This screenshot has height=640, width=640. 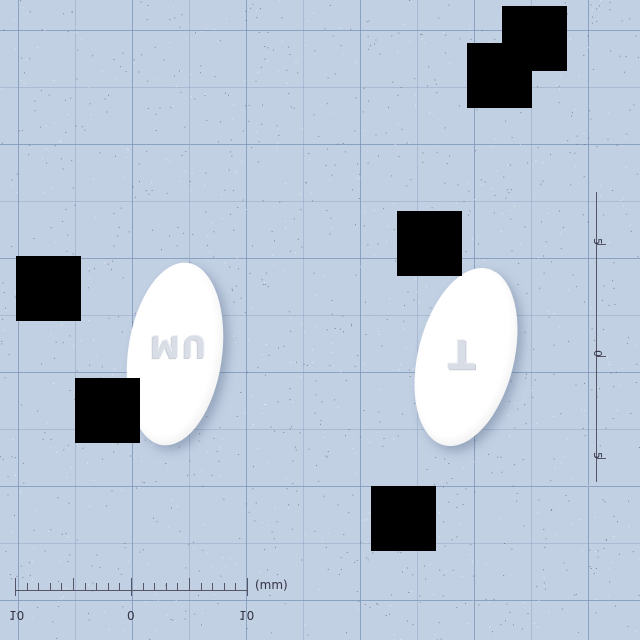 I want to click on horizontal-scale-unit: (mm), so click(x=271, y=585).